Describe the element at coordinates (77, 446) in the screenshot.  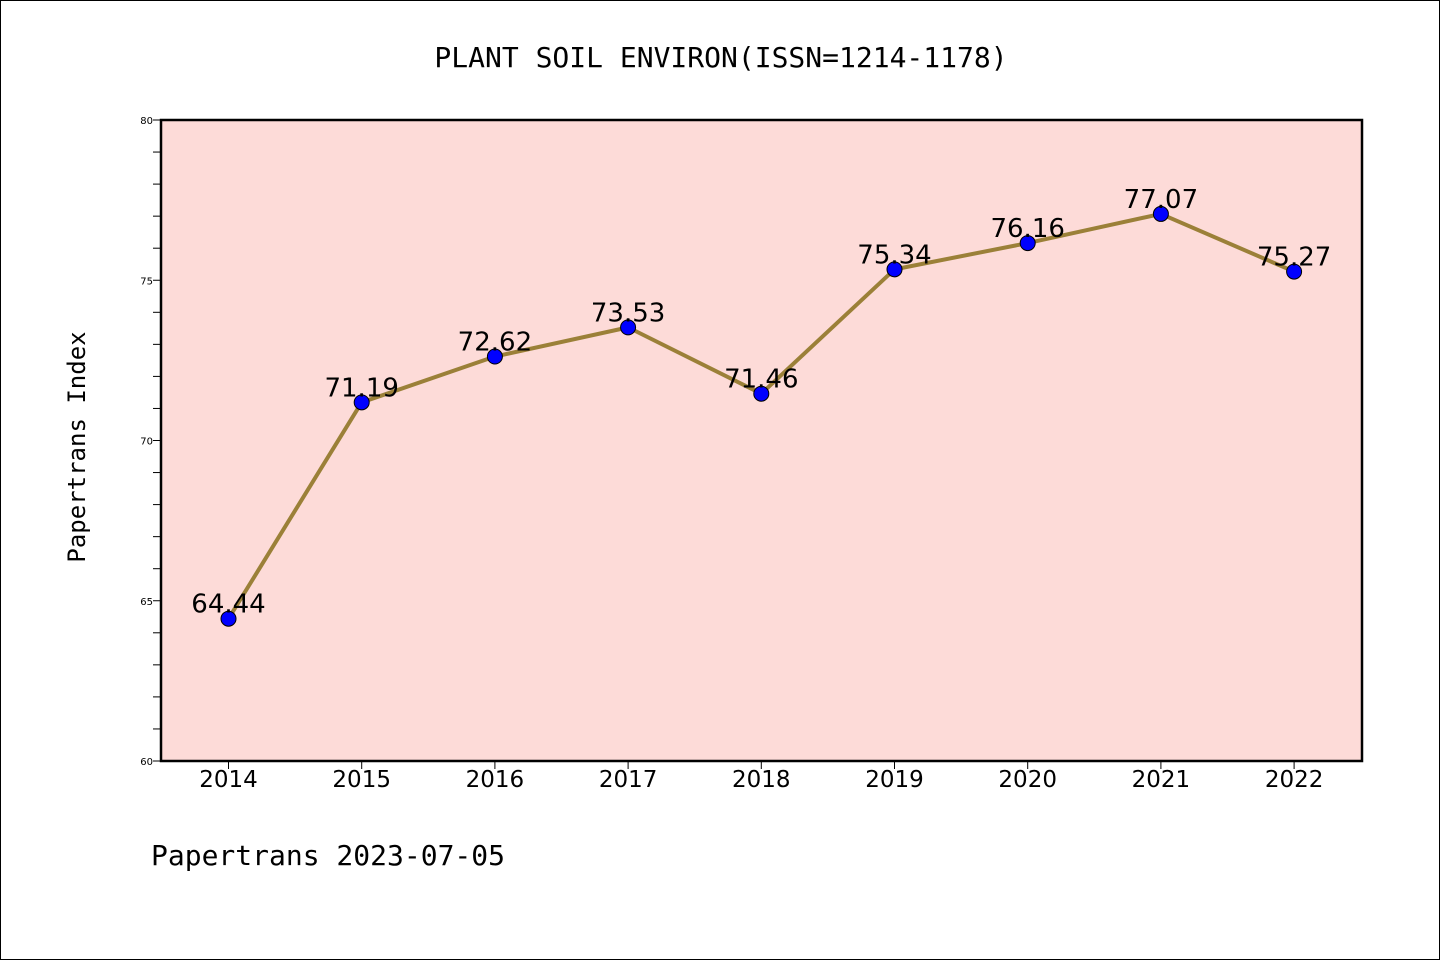
I see `y-axis-label: Papertrans Index` at that location.